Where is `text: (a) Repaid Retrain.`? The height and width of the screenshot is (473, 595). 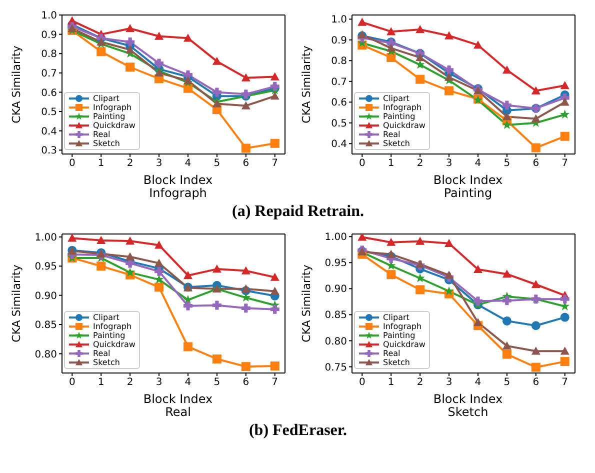
text: (a) Repaid Retrain. is located at coordinates (298, 212).